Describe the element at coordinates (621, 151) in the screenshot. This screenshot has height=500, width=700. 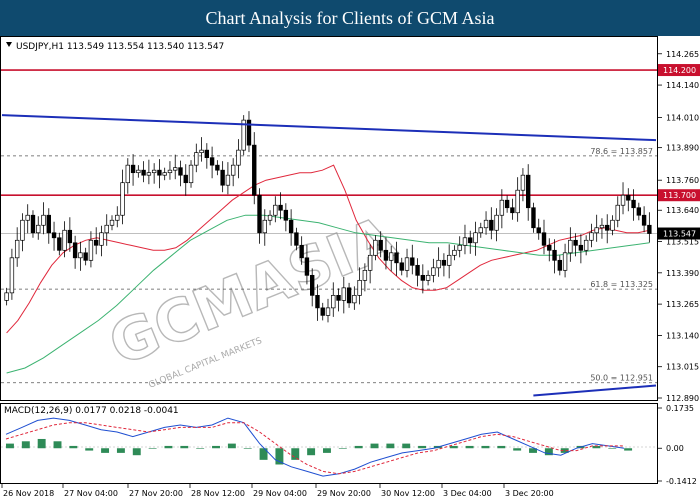
I see `fib-level-label: 78.6 = 113.857` at that location.